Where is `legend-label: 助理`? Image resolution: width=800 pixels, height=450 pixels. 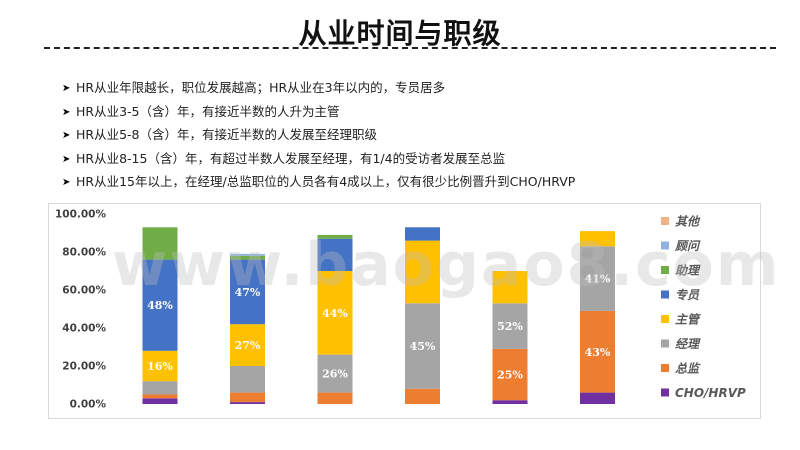
legend-label: 助理 is located at coordinates (688, 271).